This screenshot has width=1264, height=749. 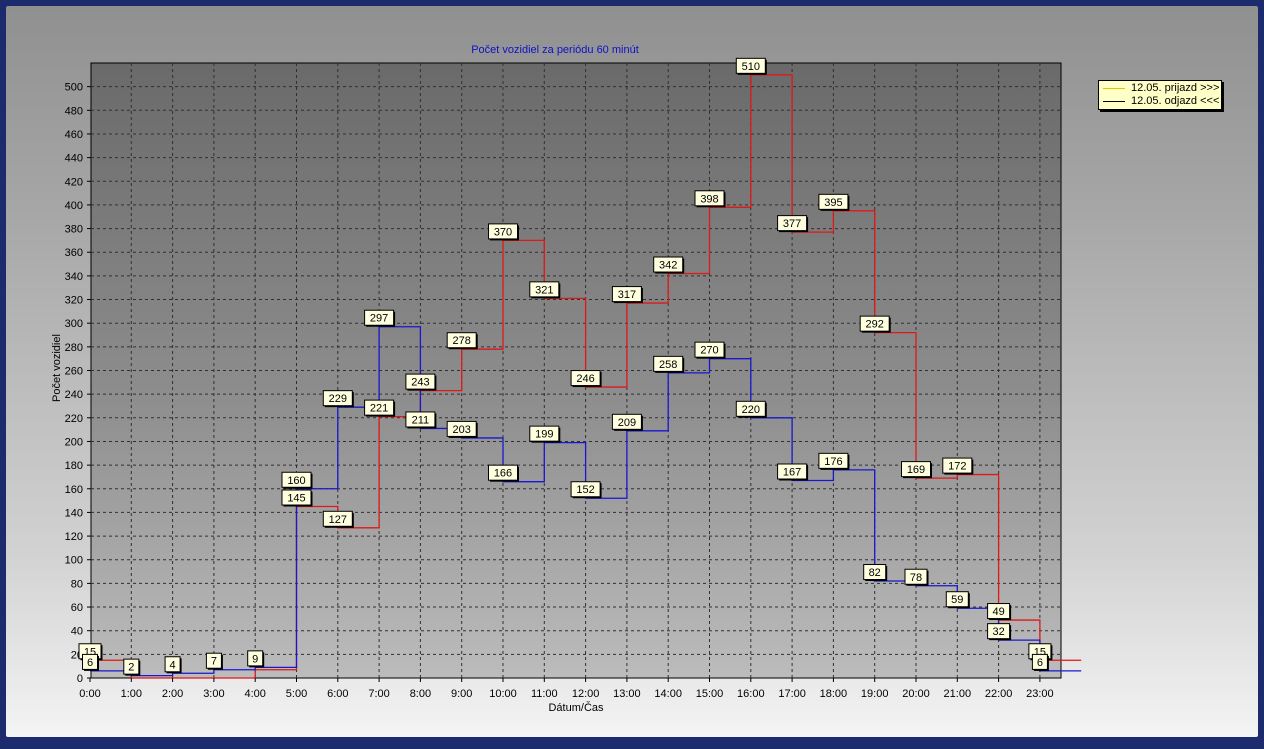 I want to click on y-tick-label: 220, so click(x=74, y=419).